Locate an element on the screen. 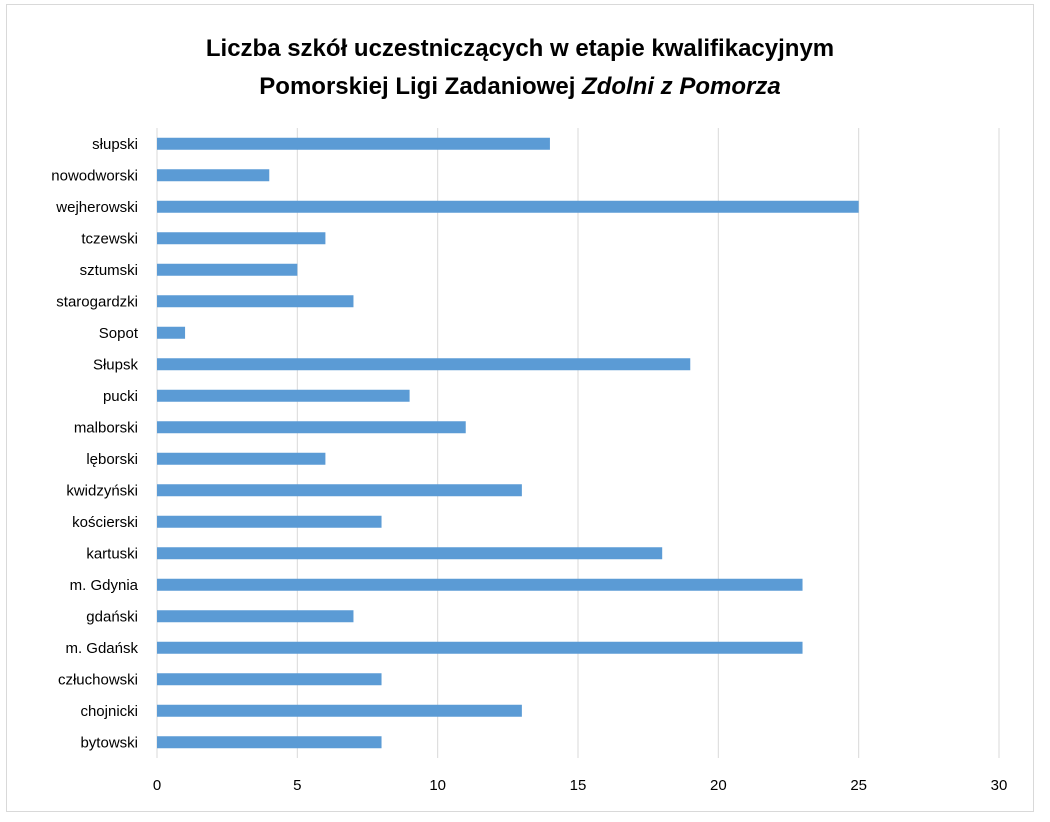 The image size is (1050, 822). category-label: wejherowski is located at coordinates (96, 207).